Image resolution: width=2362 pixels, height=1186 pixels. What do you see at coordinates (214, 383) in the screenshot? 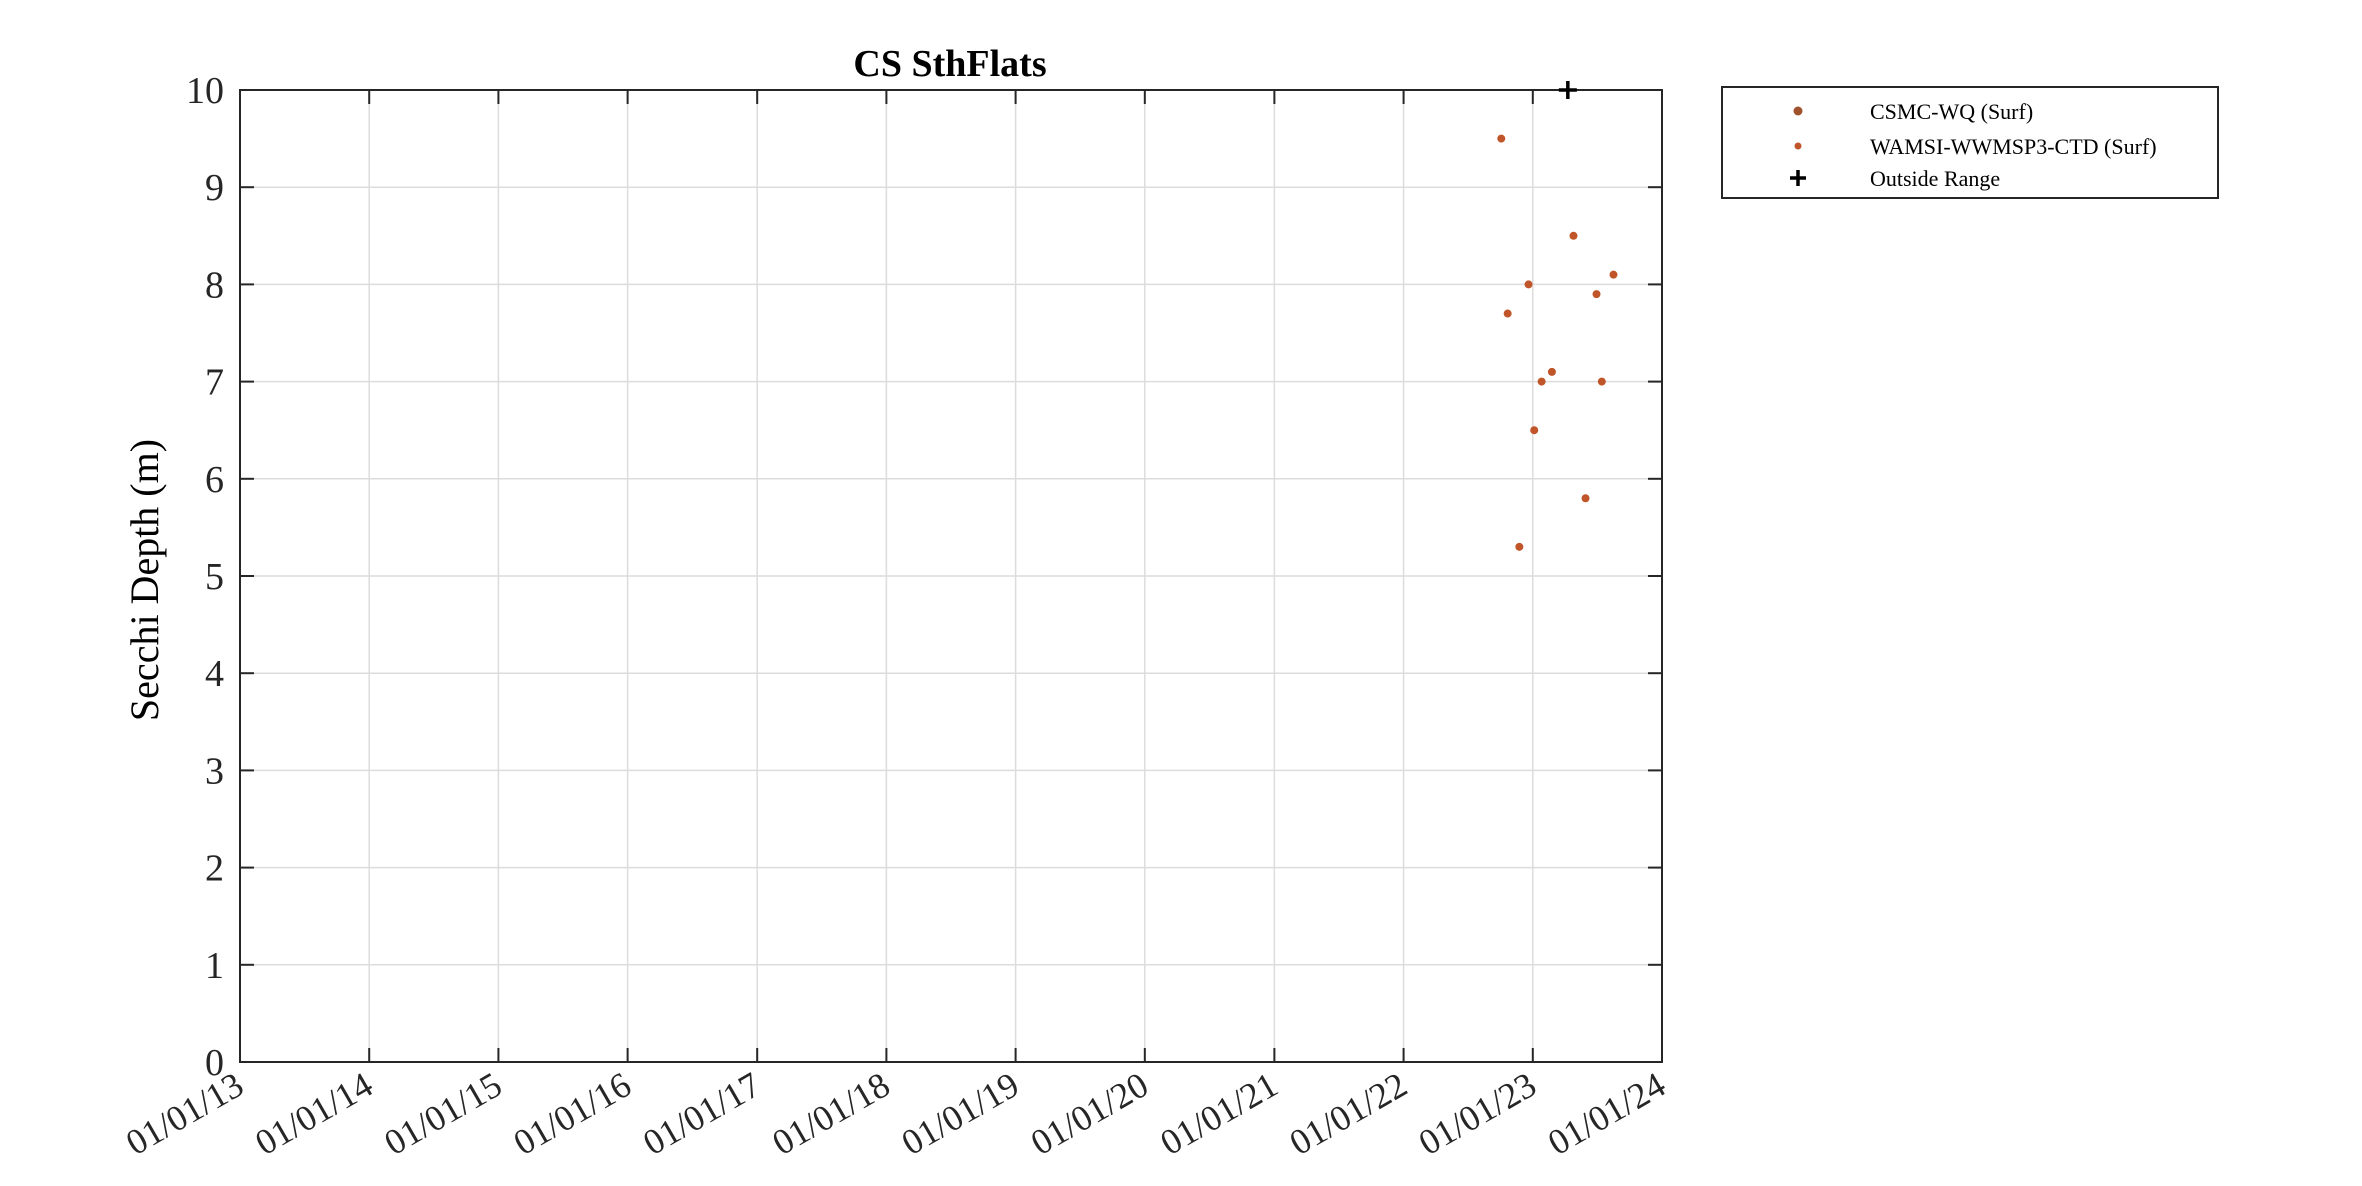
I see `y-tick-label: 7` at bounding box center [214, 383].